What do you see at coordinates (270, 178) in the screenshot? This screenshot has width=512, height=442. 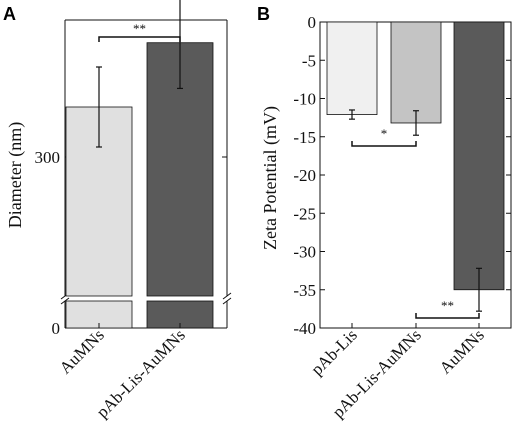 I see `panel-b-y-axis-title: Zeta Potential (mV)` at bounding box center [270, 178].